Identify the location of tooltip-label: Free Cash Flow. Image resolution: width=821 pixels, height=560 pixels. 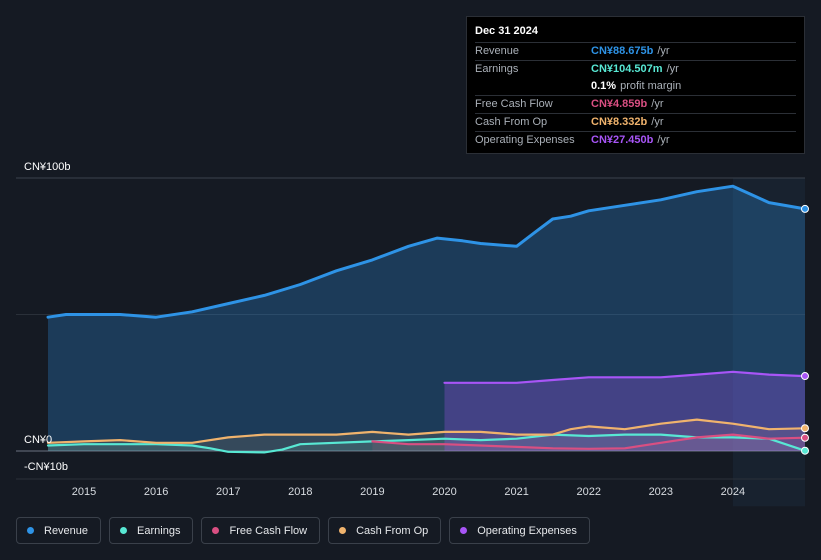
(514, 104).